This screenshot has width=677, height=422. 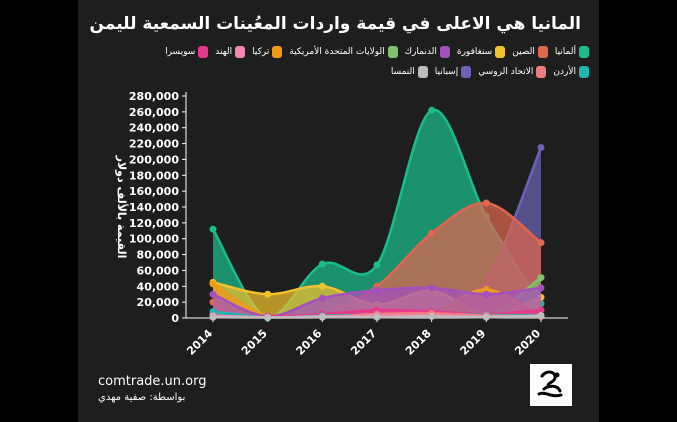 I want to click on y-tick-label: 120,000, so click(x=154, y=223).